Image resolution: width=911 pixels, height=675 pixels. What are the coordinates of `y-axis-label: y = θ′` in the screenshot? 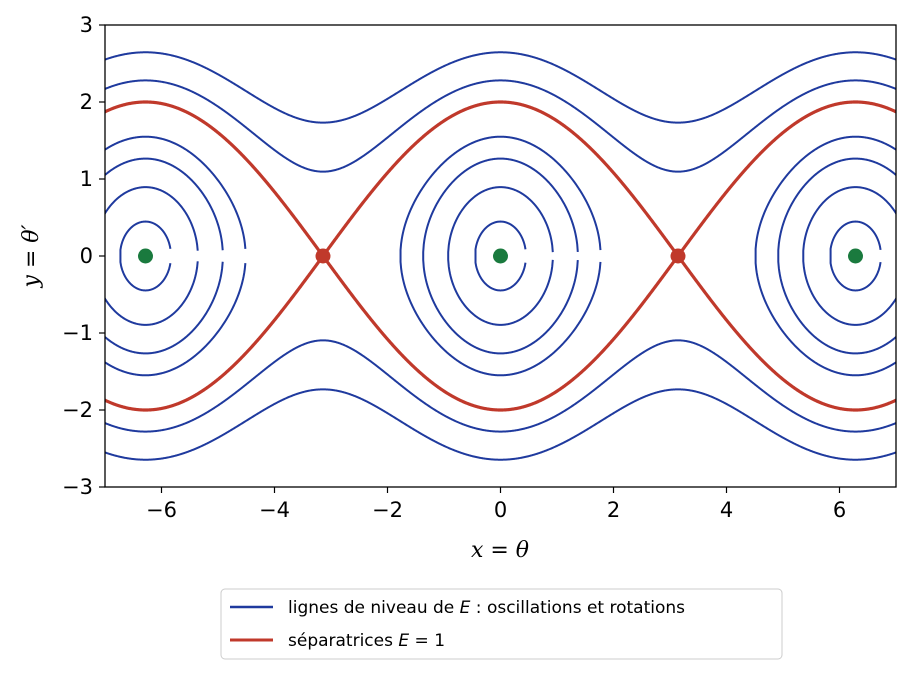 It's located at (31, 256).